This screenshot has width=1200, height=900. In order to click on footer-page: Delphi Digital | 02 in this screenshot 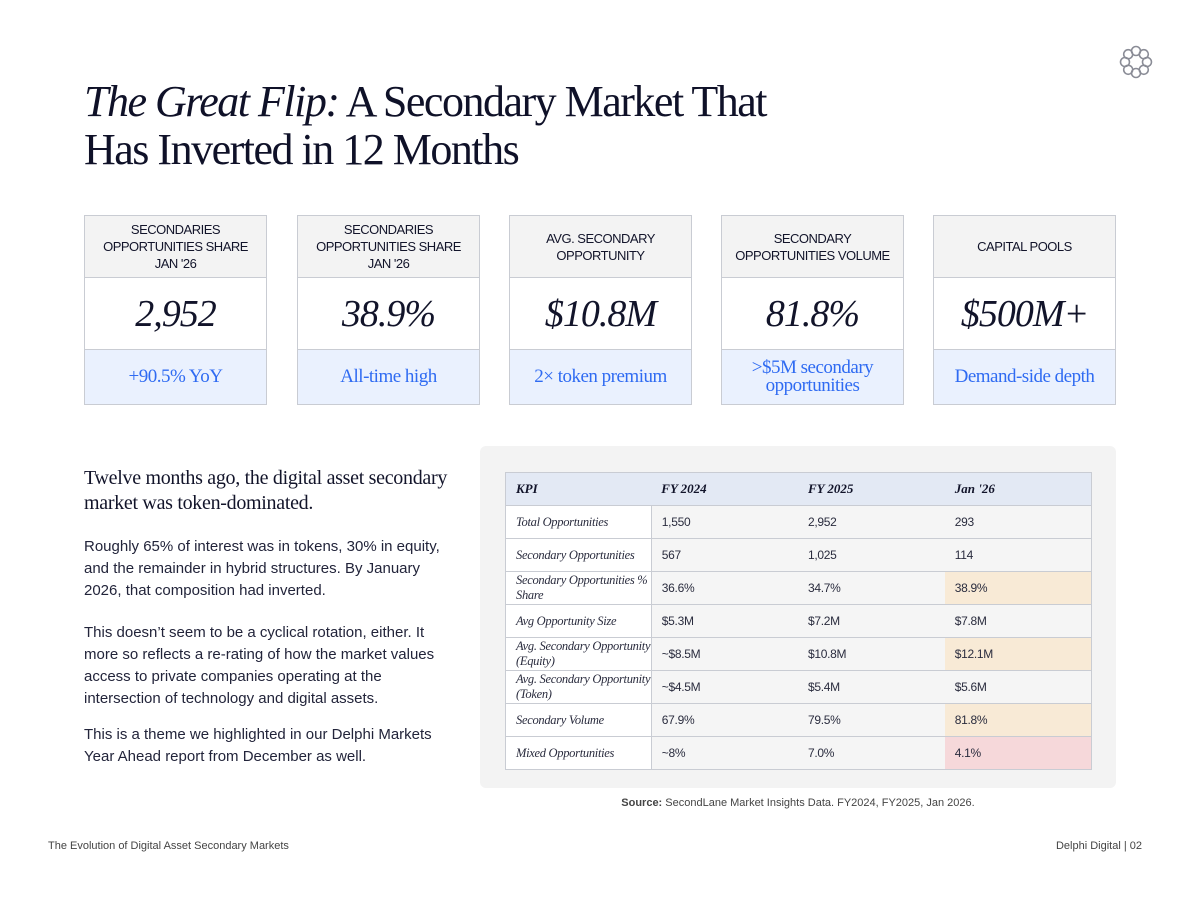, I will do `click(1098, 846)`.